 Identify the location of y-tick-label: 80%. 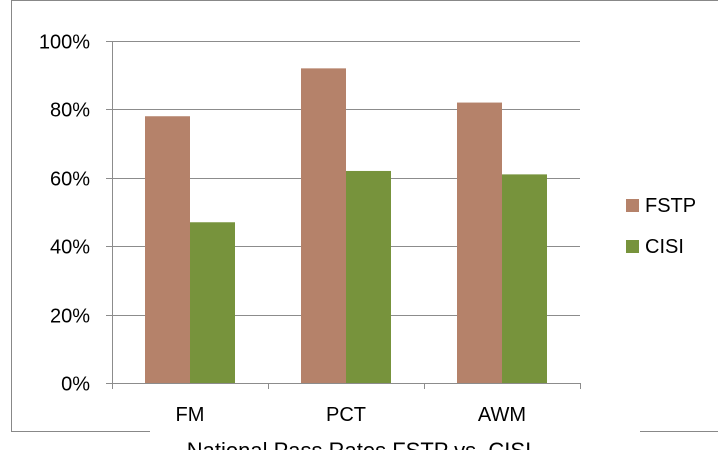
(70, 111).